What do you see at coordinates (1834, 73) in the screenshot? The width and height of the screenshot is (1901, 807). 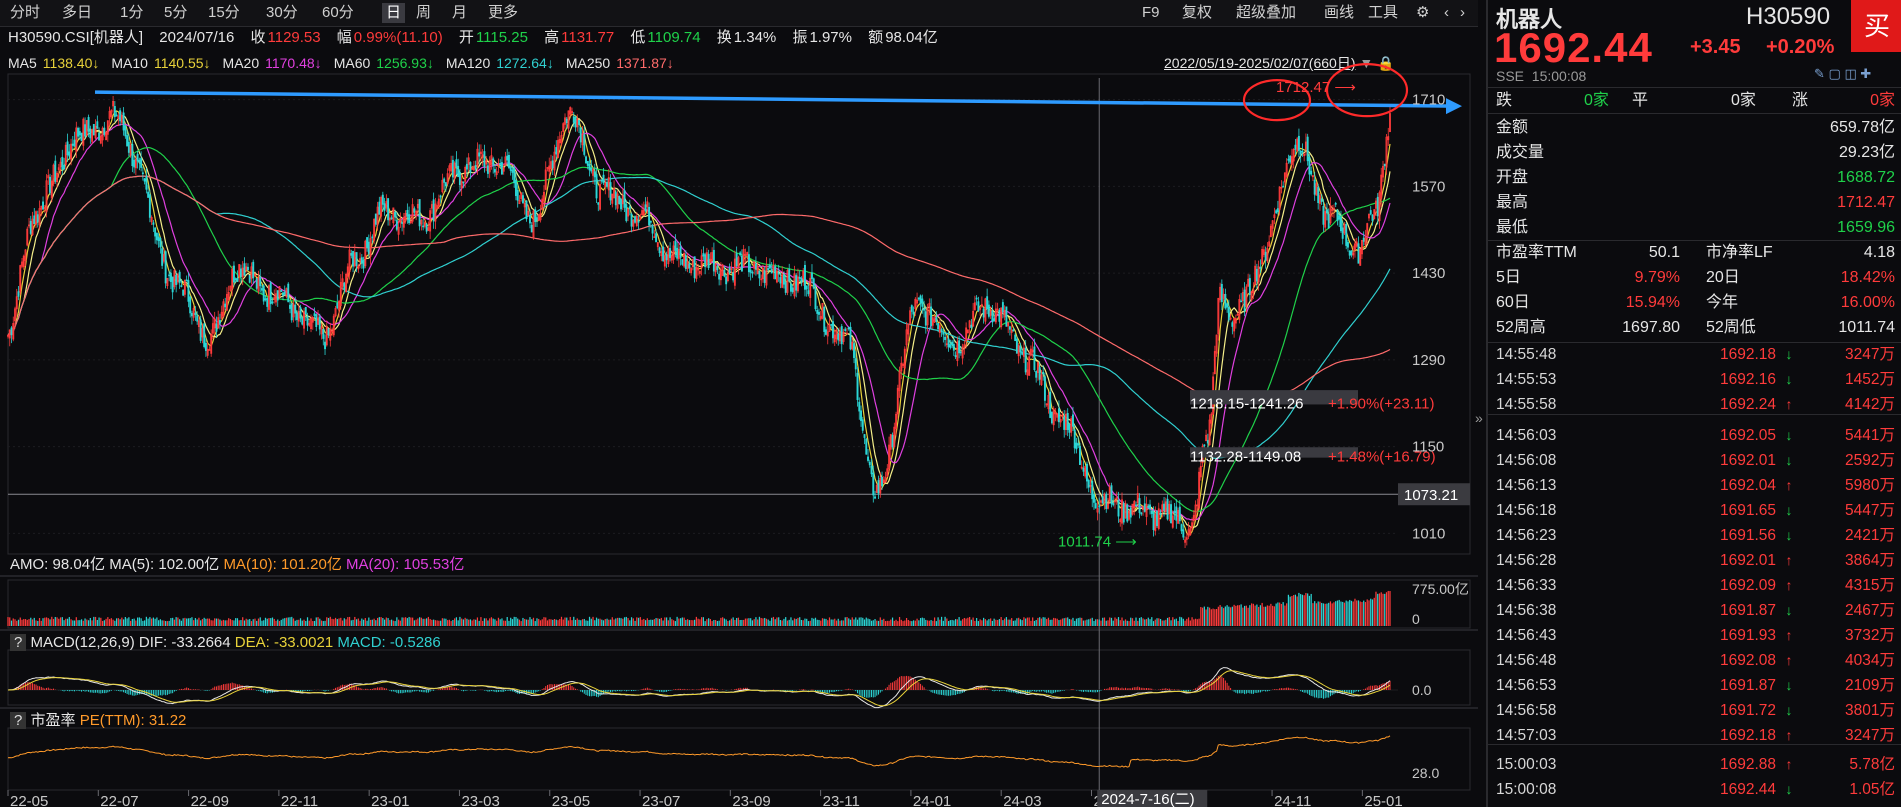 I see `window-icon: ▢` at bounding box center [1834, 73].